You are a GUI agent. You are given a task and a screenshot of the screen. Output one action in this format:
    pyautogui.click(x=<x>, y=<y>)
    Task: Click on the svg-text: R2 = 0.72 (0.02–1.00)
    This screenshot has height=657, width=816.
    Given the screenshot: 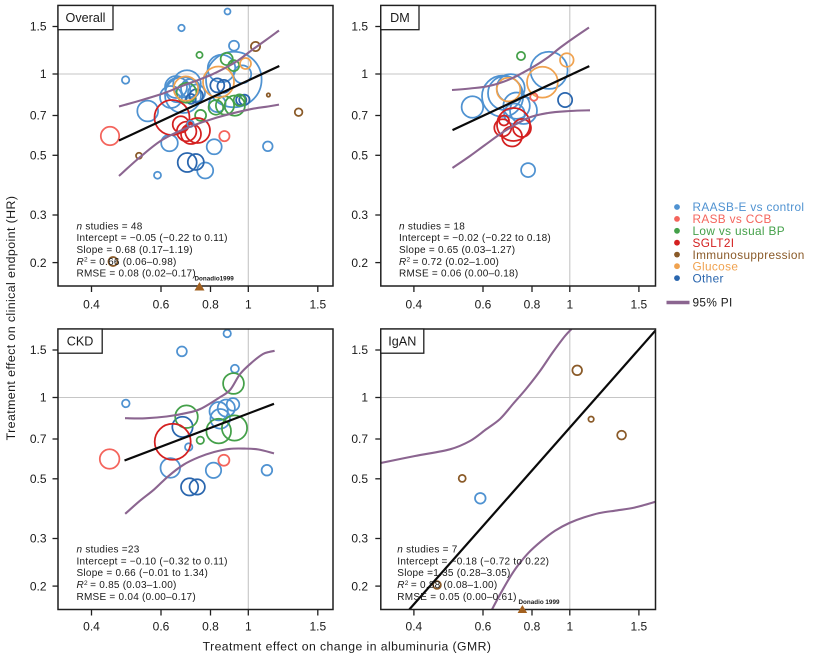 What is the action you would take?
    pyautogui.click(x=449, y=262)
    